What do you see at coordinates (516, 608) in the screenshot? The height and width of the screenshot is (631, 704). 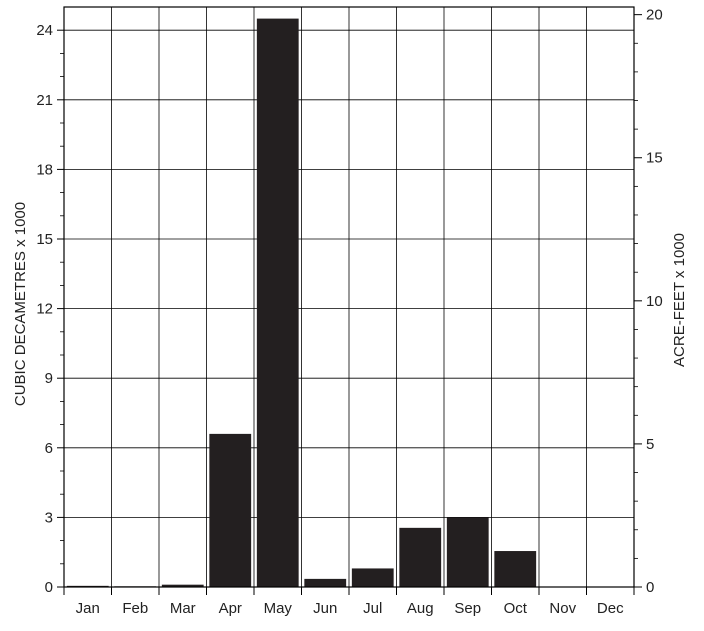 I see `x-tick-label: Oct` at bounding box center [516, 608].